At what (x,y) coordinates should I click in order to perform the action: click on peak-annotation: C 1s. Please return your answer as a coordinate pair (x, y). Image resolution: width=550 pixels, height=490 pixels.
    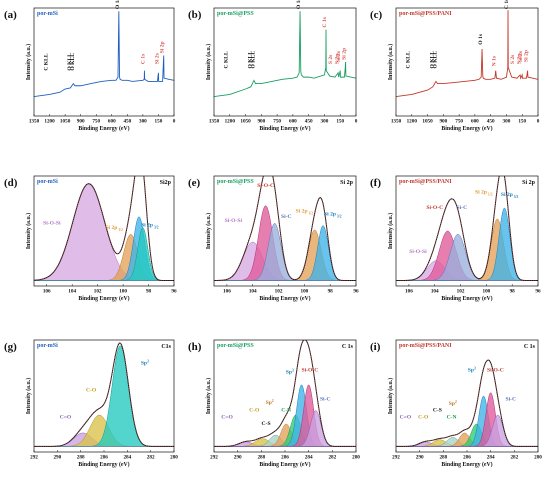
    Looking at the image, I should click on (325, 21).